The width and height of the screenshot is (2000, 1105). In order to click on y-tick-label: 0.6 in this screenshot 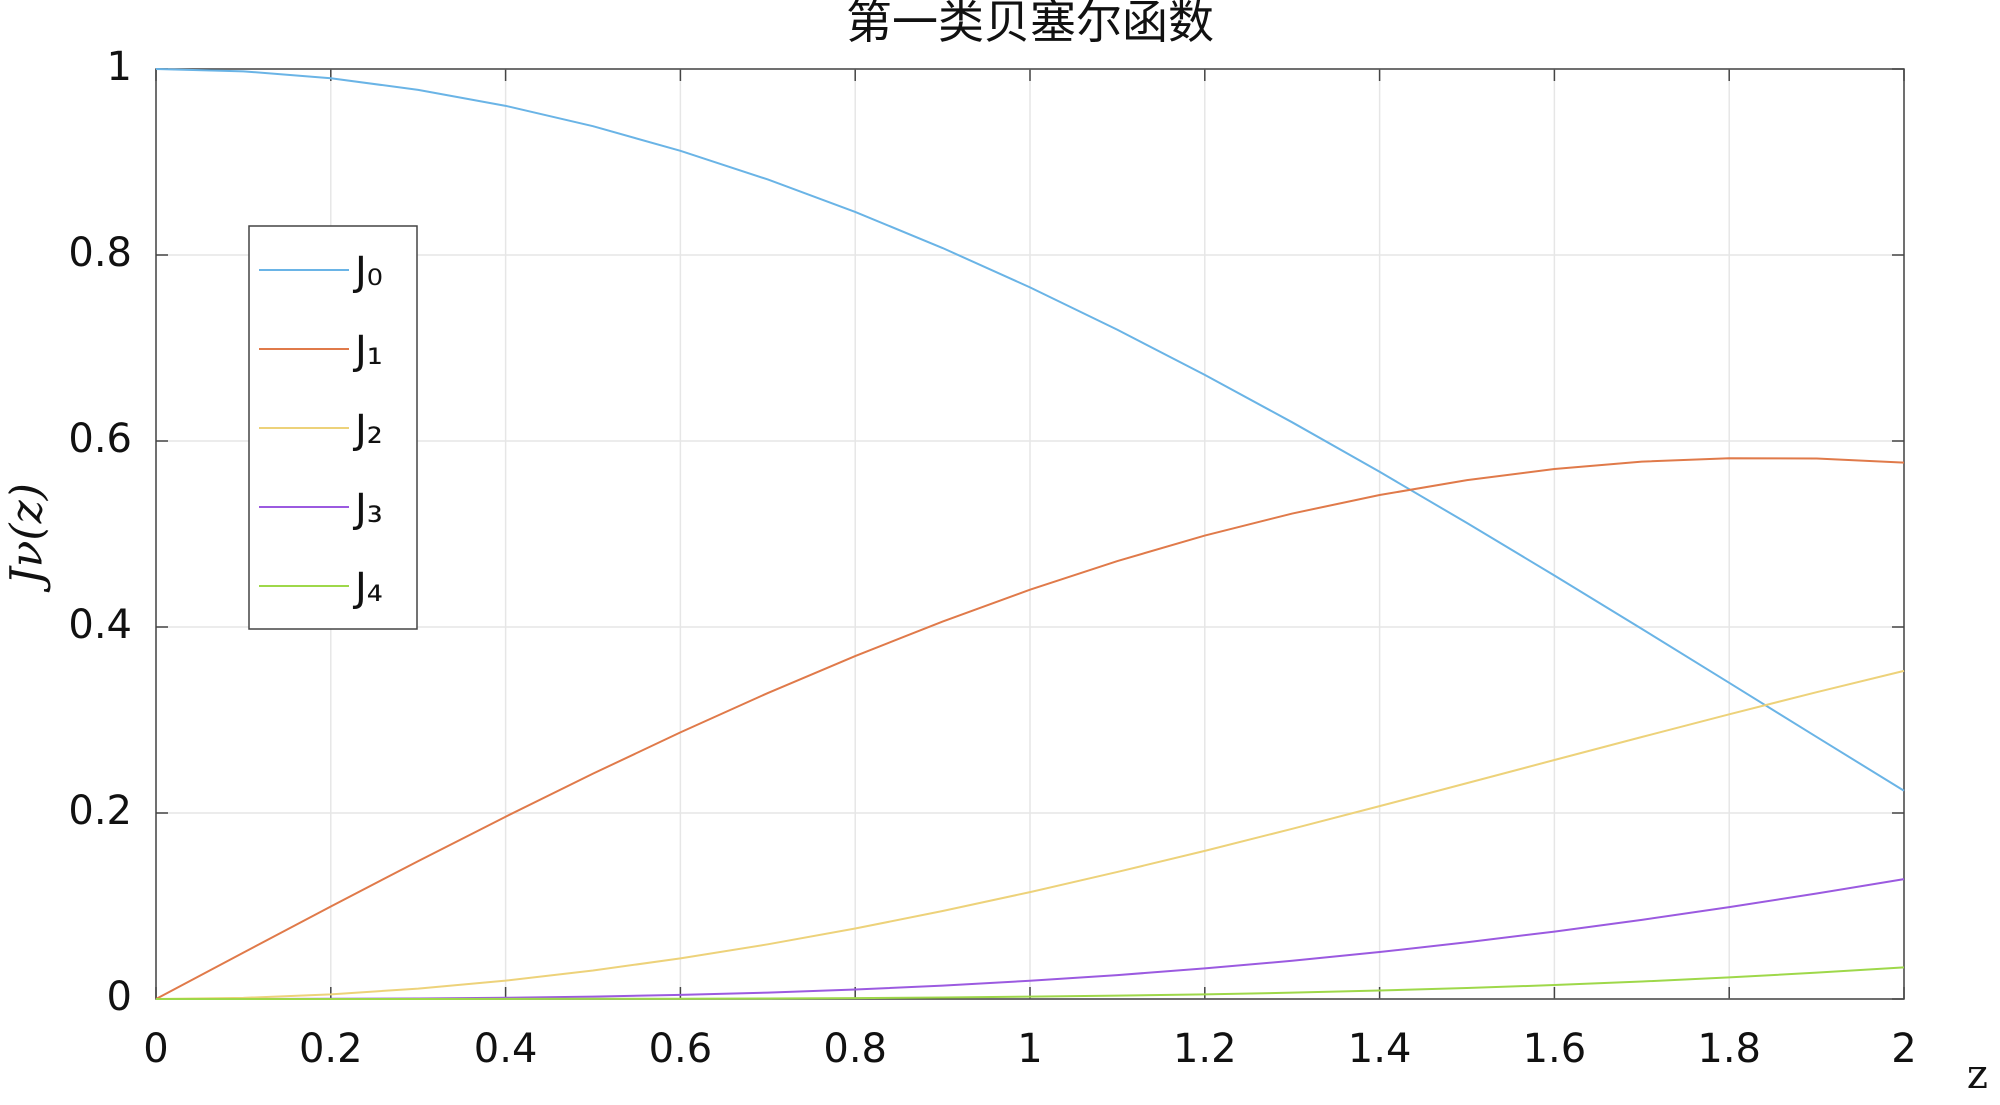, I will do `click(100, 439)`.